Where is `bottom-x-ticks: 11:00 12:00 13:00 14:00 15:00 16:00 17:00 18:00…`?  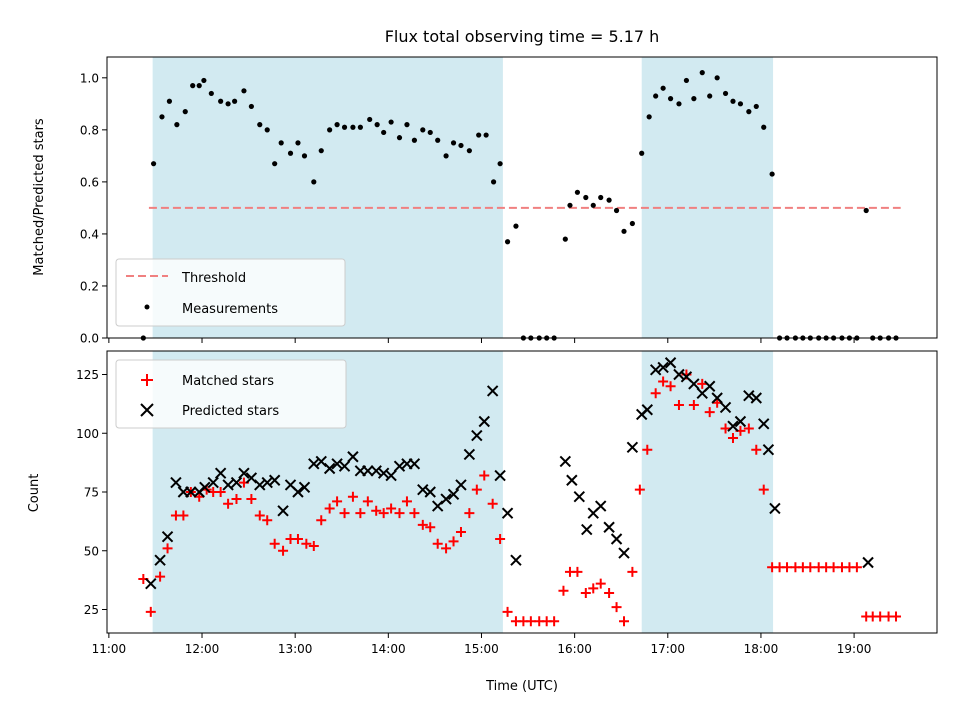
bottom-x-ticks: 11:00 12:00 13:00 14:00 15:00 16:00 17:00 18:00… is located at coordinates (481, 644).